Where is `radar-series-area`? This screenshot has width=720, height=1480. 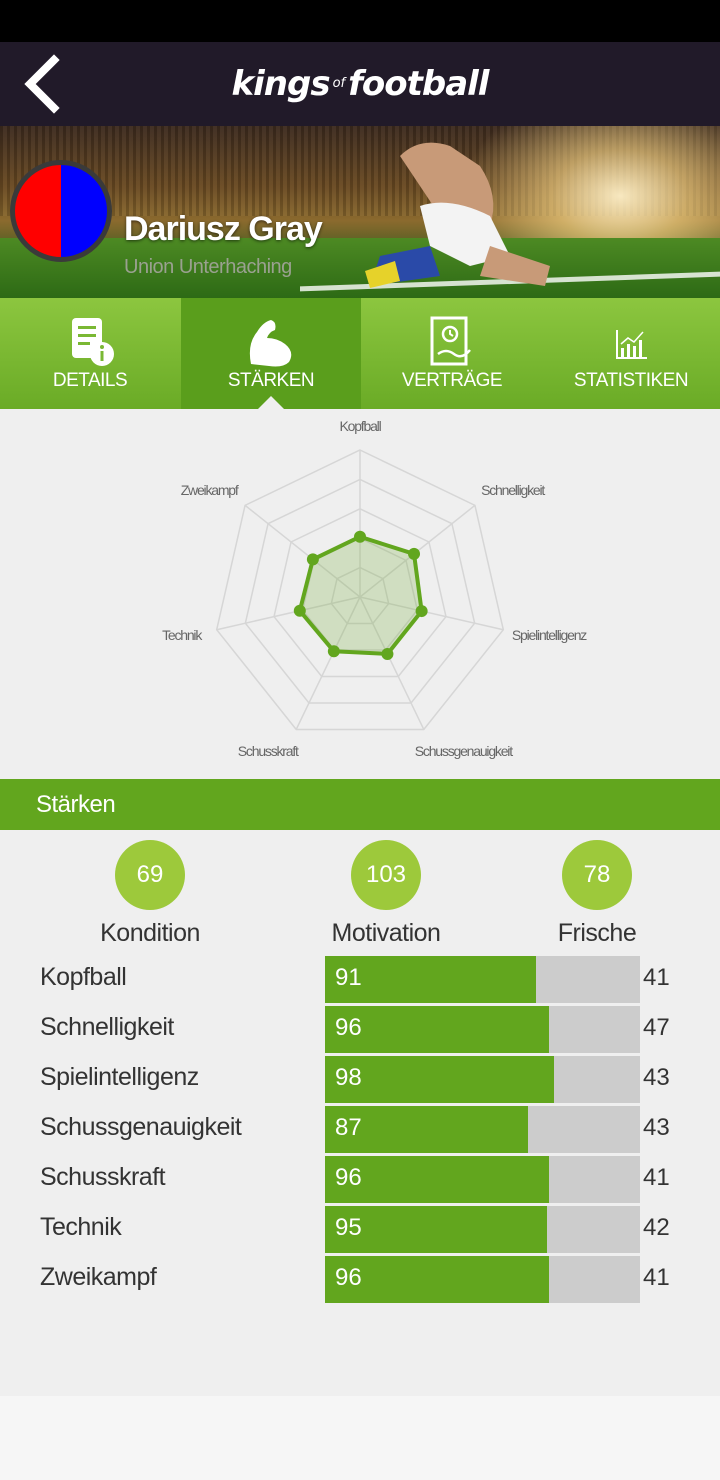
radar-series-area is located at coordinates (360, 595).